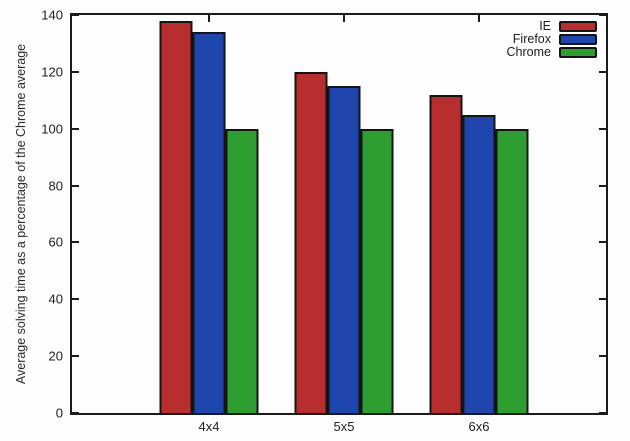  What do you see at coordinates (55, 186) in the screenshot?
I see `y-tick-label: 80` at bounding box center [55, 186].